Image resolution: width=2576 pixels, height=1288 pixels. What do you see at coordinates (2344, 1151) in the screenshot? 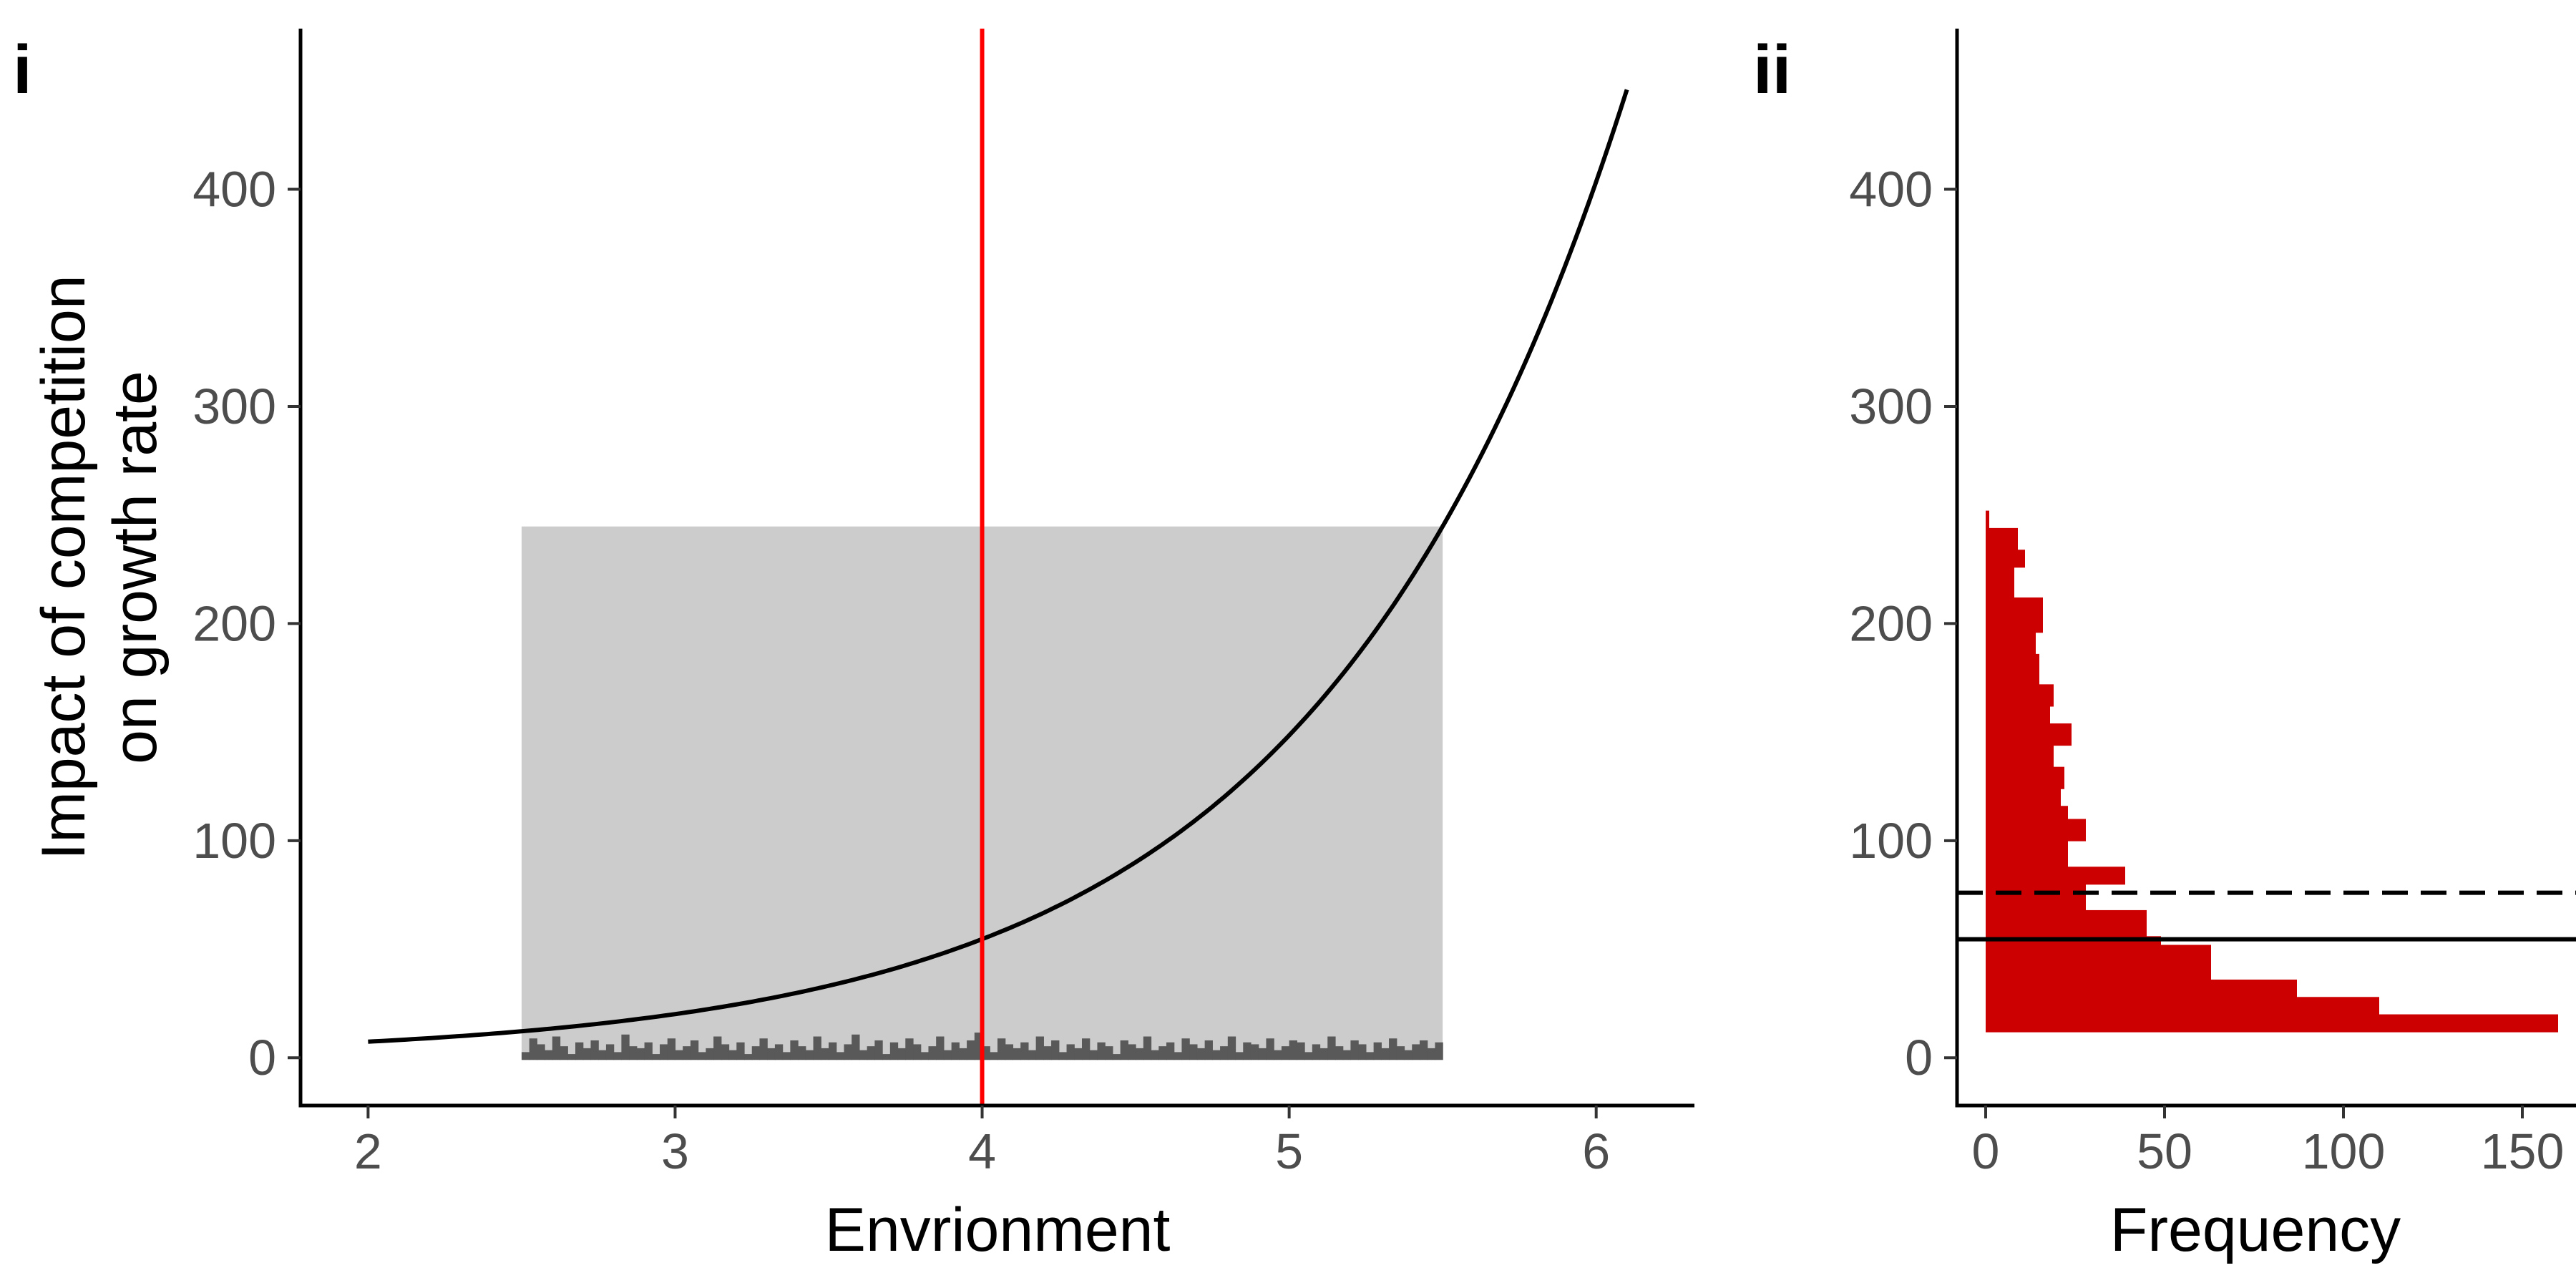
I see `x-tick-label: 100` at bounding box center [2344, 1151].